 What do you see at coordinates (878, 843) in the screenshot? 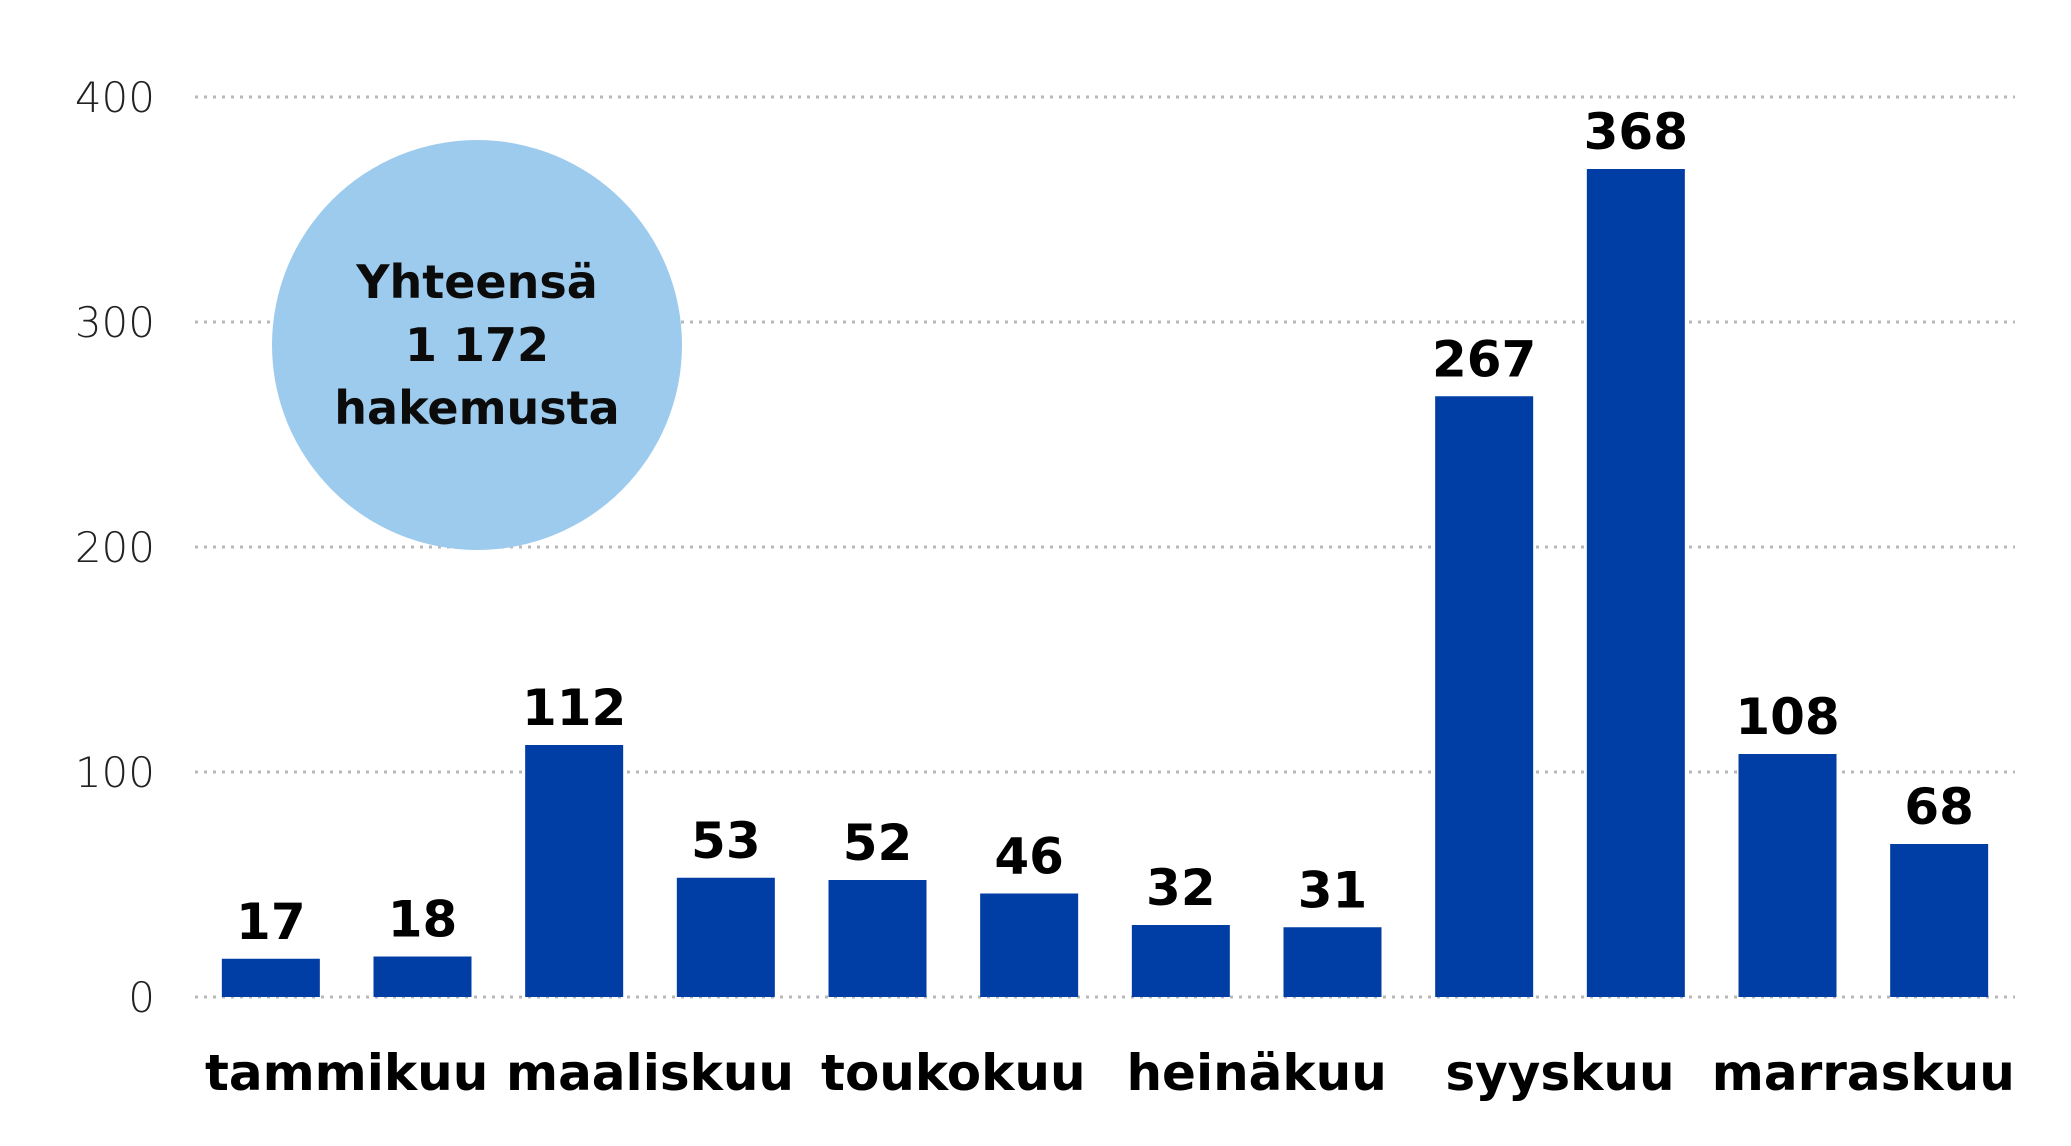
I see `data-label: 52` at bounding box center [878, 843].